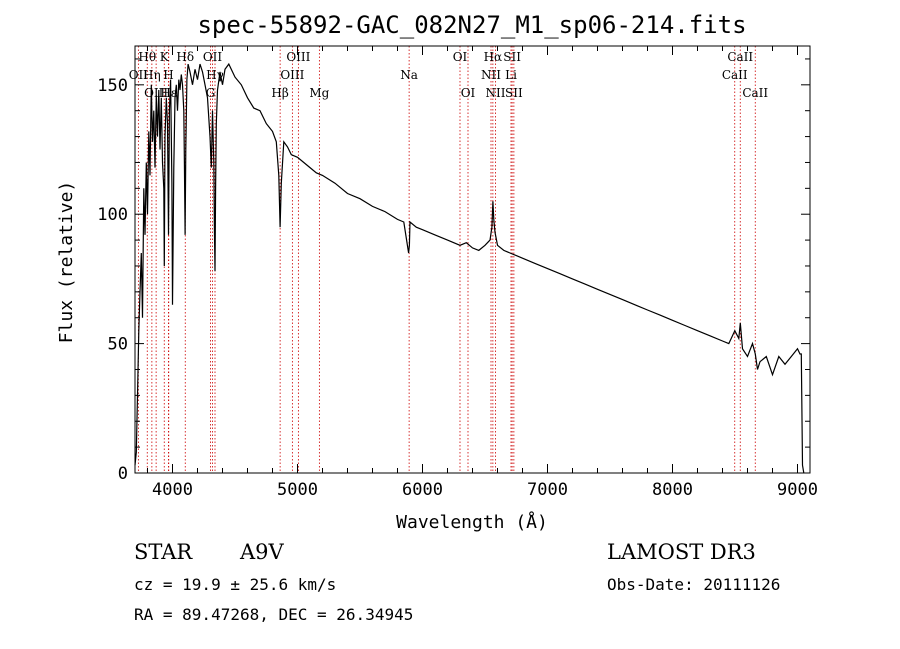 The image size is (900, 649). I want to click on x-tick-label: 7000, so click(547, 490).